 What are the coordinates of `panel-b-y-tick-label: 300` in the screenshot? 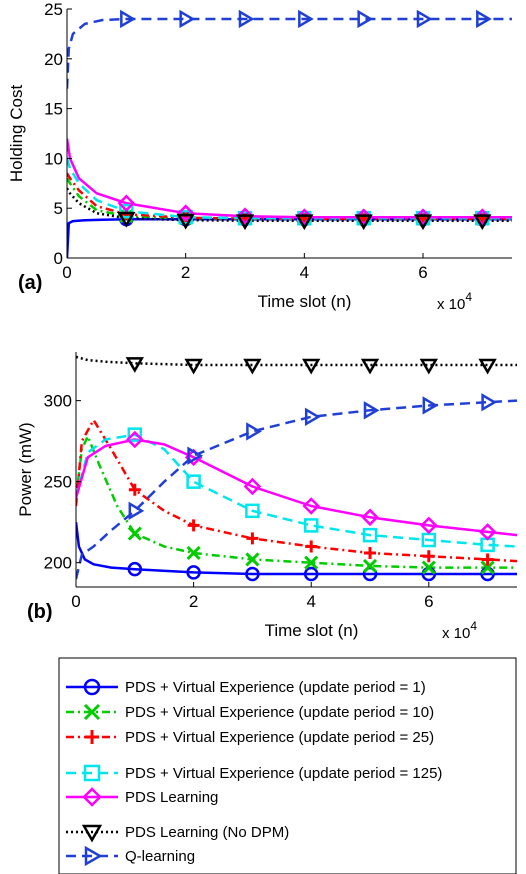 It's located at (58, 401).